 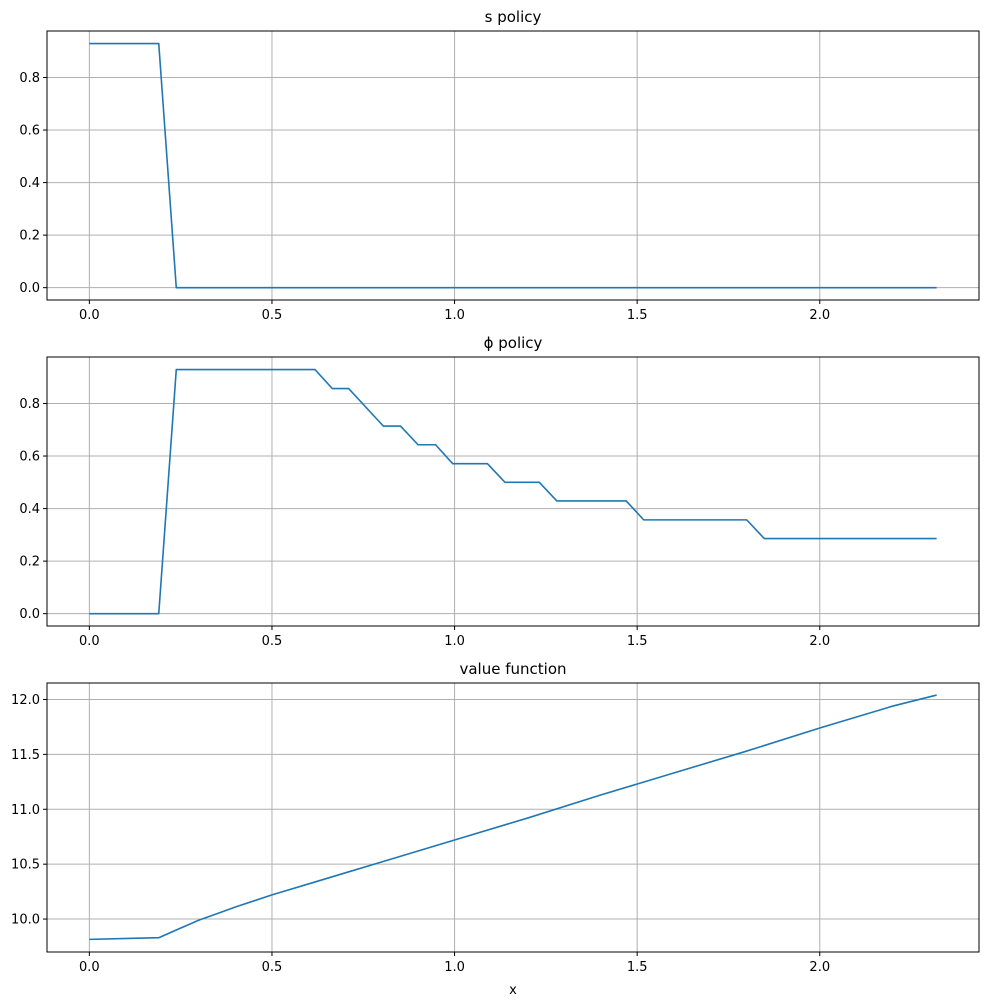 I want to click on subplot-title: ϕ policy, so click(x=513, y=343).